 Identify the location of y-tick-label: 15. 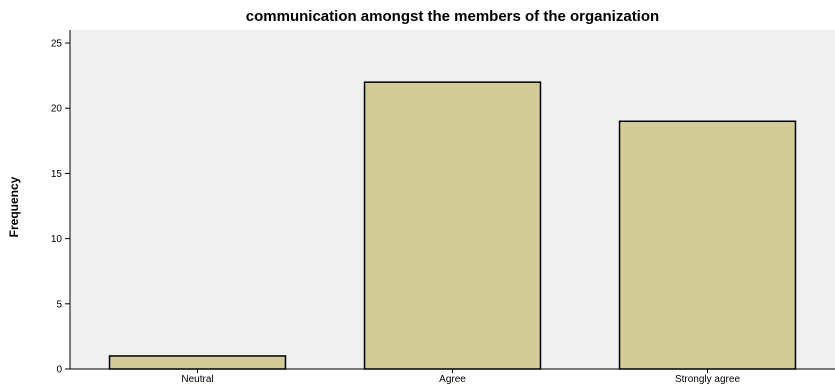
(57, 174).